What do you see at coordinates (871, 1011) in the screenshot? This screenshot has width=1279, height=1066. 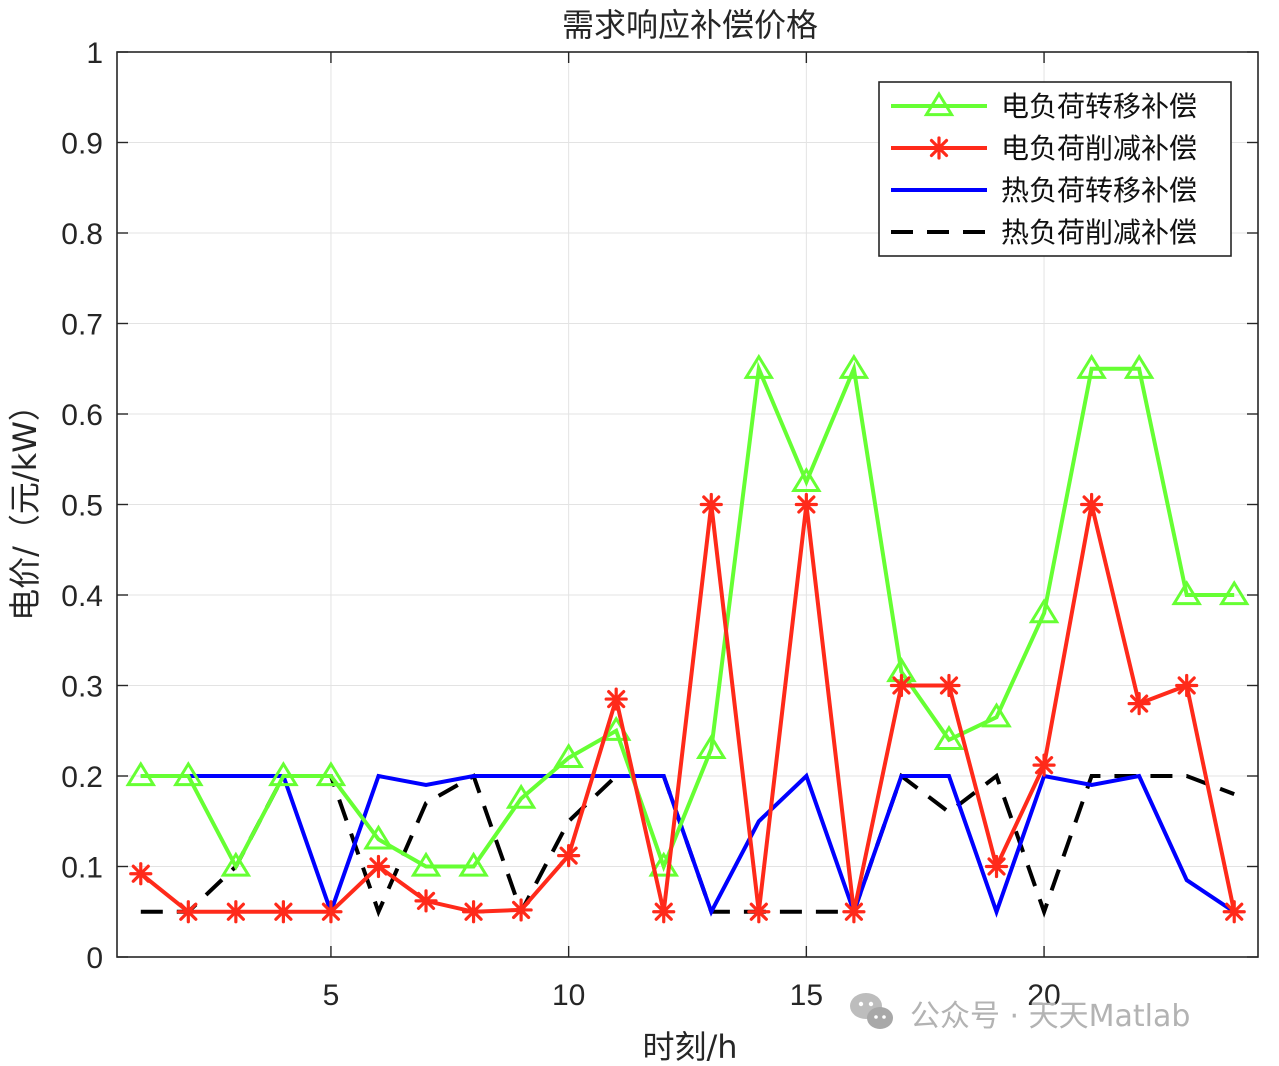 I see `wechat-icon` at bounding box center [871, 1011].